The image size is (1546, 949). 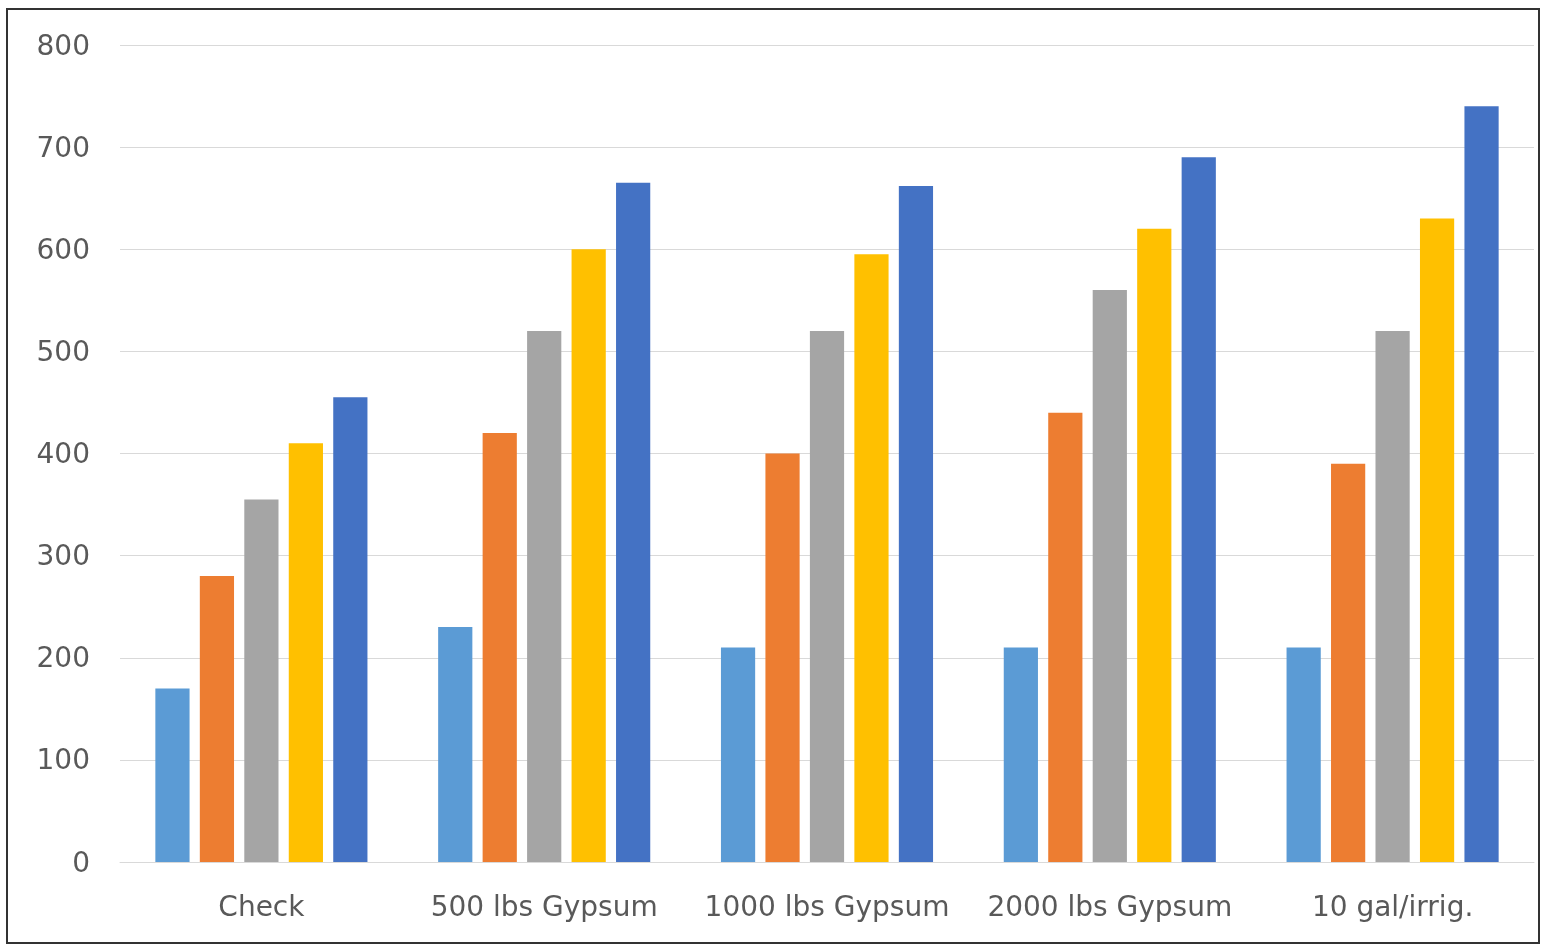 I want to click on y-tick-label: 200, so click(x=63, y=658).